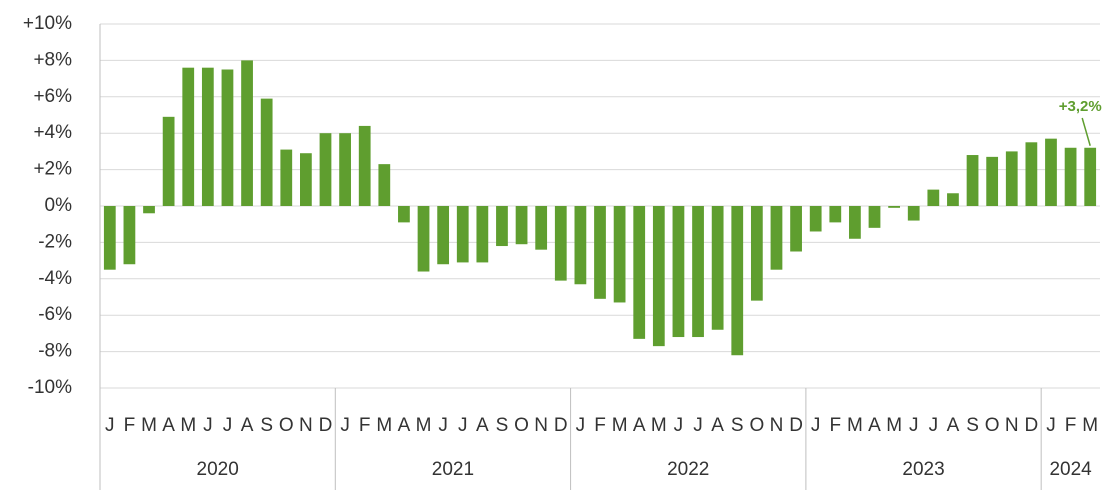 The height and width of the screenshot is (495, 1105). Describe the element at coordinates (688, 469) in the screenshot. I see `group-label: 2022` at that location.